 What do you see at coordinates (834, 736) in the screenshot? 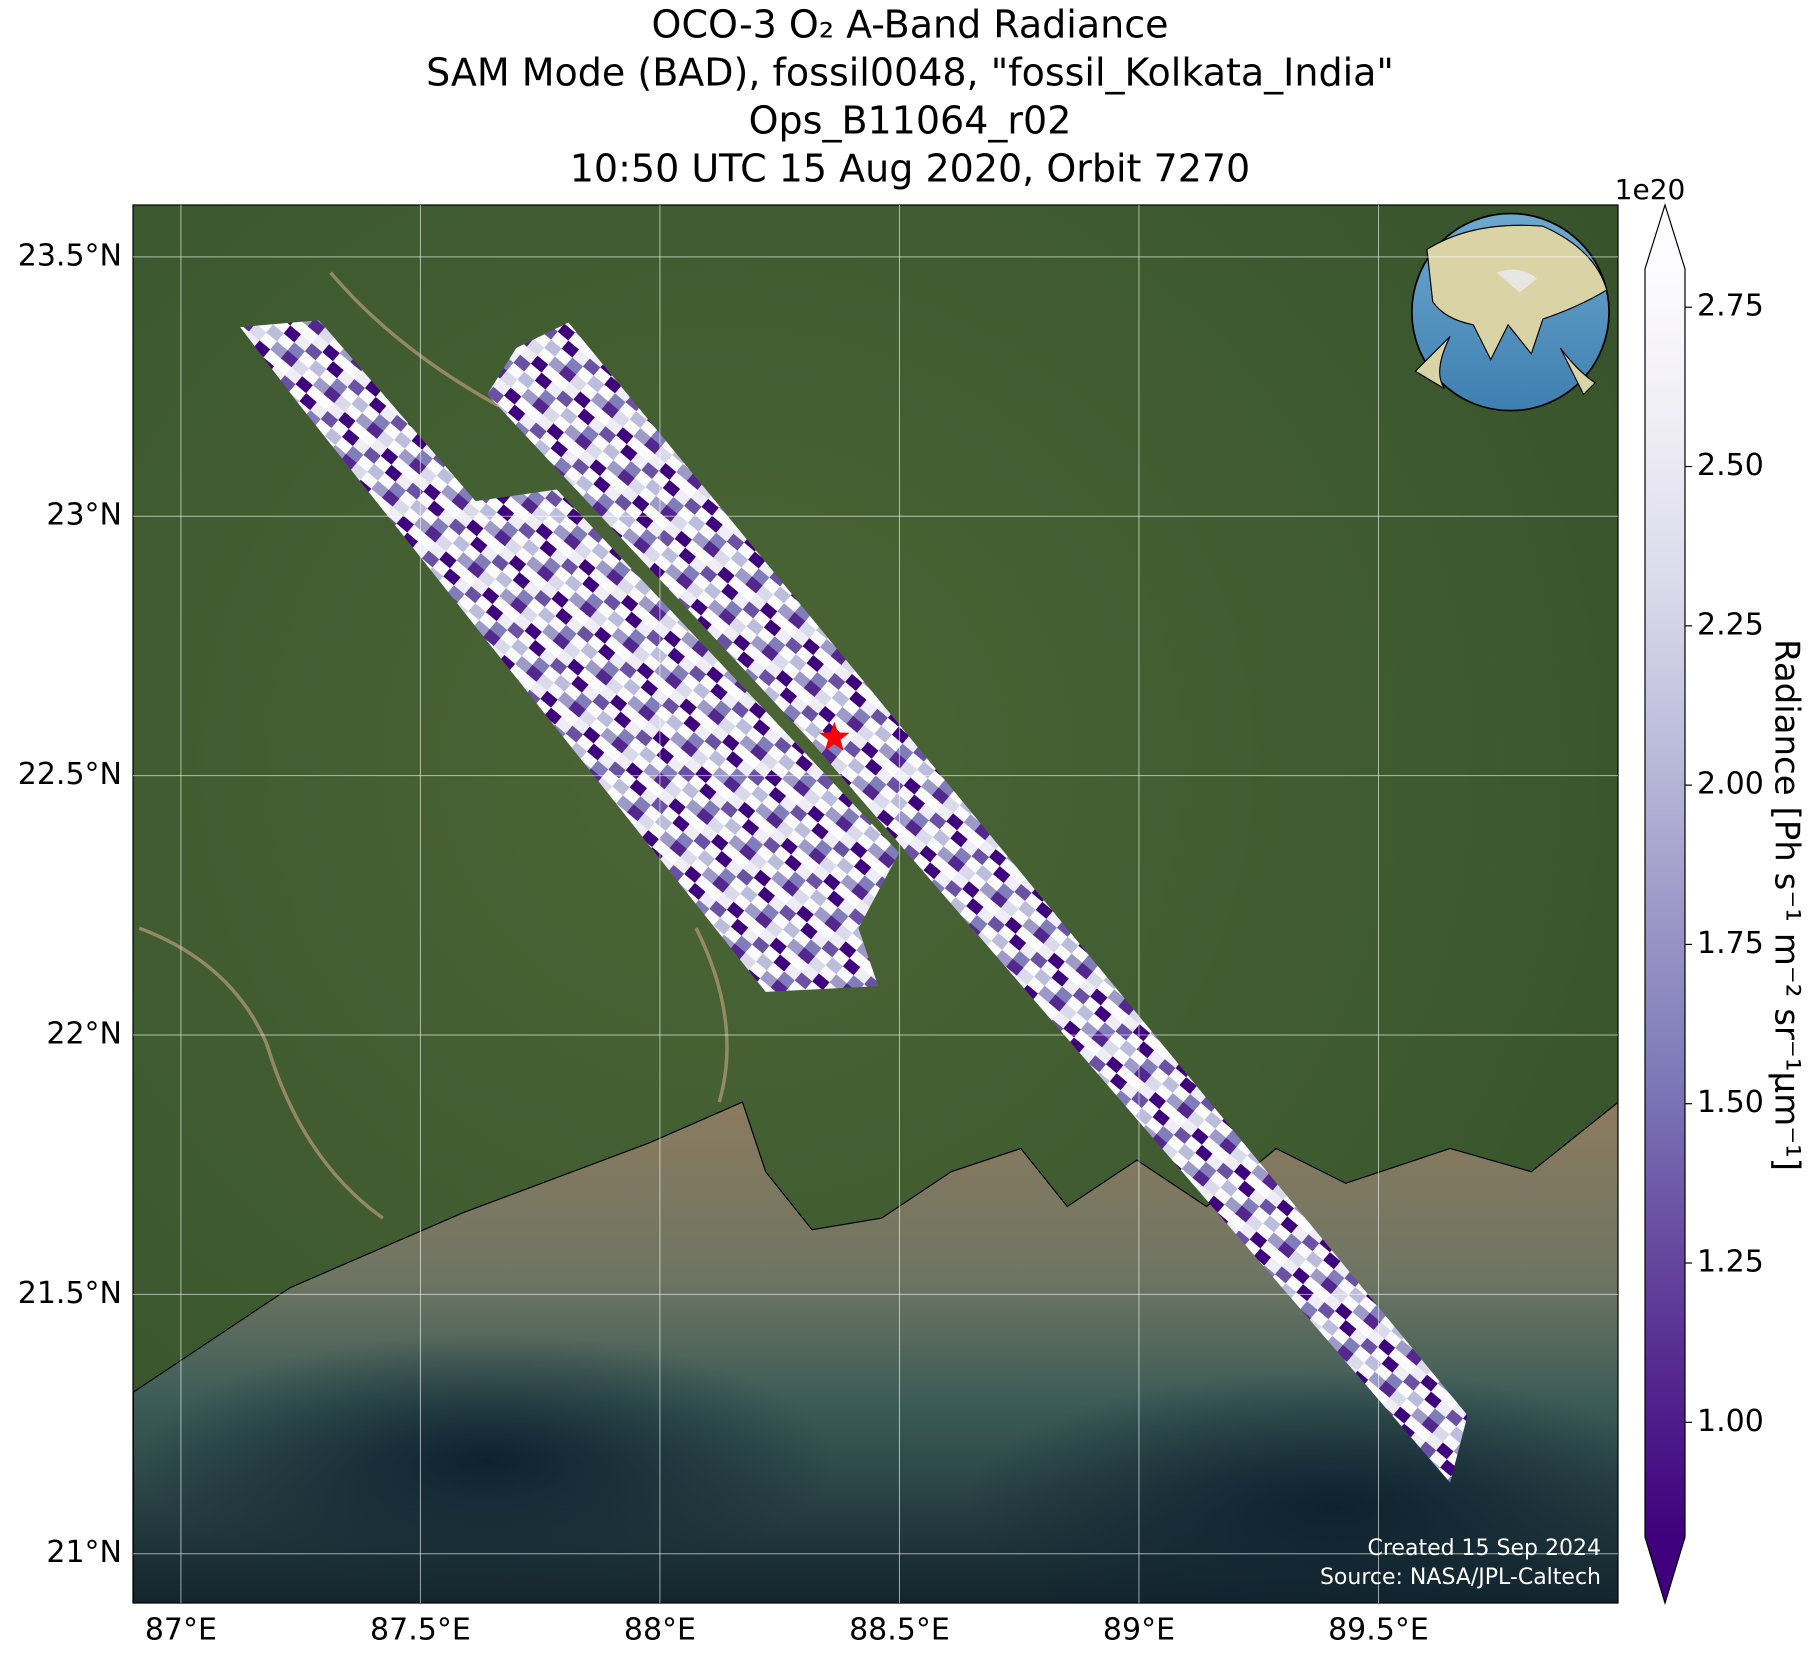
I see `target-marker` at bounding box center [834, 736].